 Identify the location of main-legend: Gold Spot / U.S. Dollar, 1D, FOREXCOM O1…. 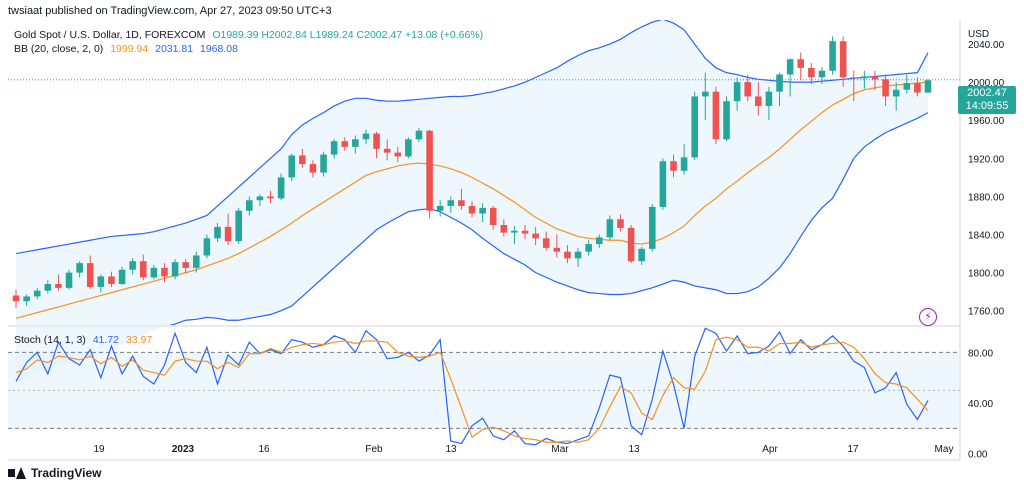
(250, 35).